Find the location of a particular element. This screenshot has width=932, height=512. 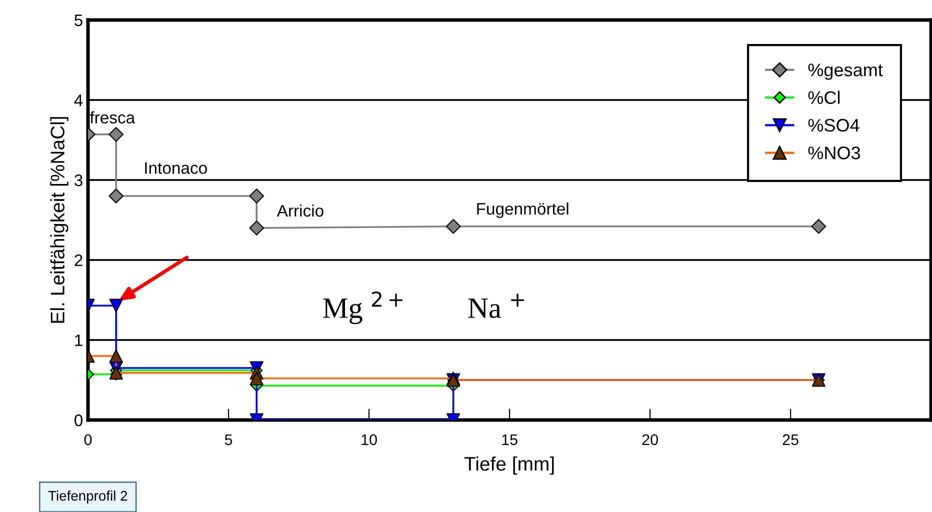

y-tick-label: 4 is located at coordinates (78, 100).